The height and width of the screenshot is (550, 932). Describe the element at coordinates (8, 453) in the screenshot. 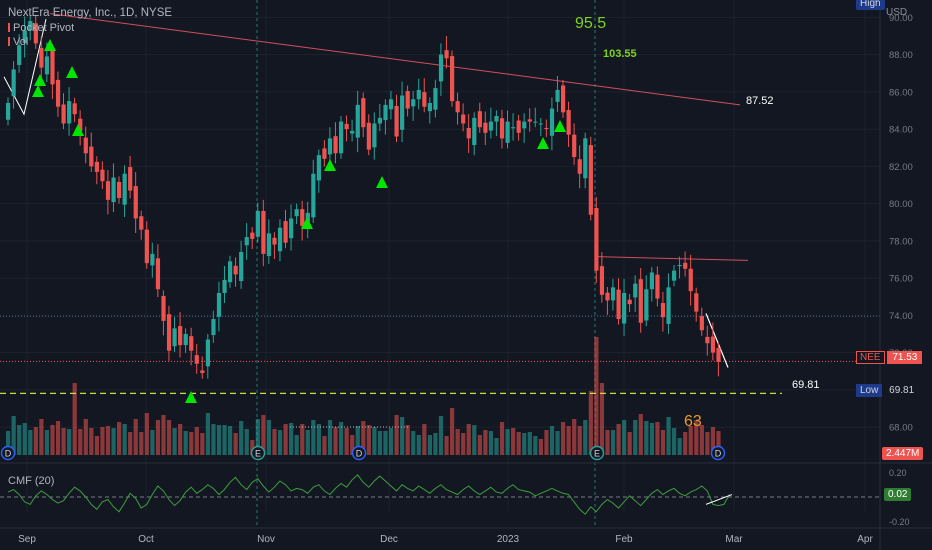

I see `dividend-icon` at that location.